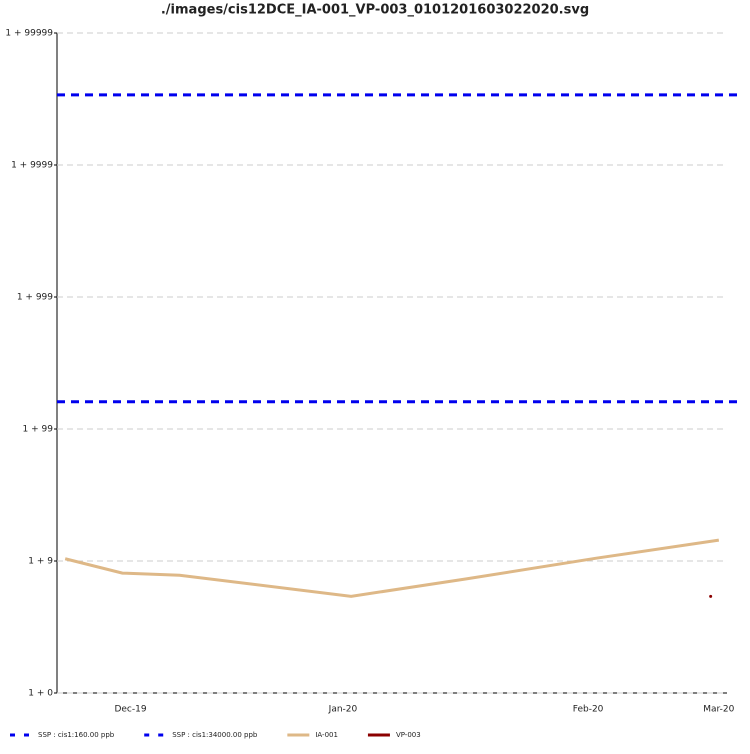  Describe the element at coordinates (392, 568) in the screenshot. I see `series-line` at that location.